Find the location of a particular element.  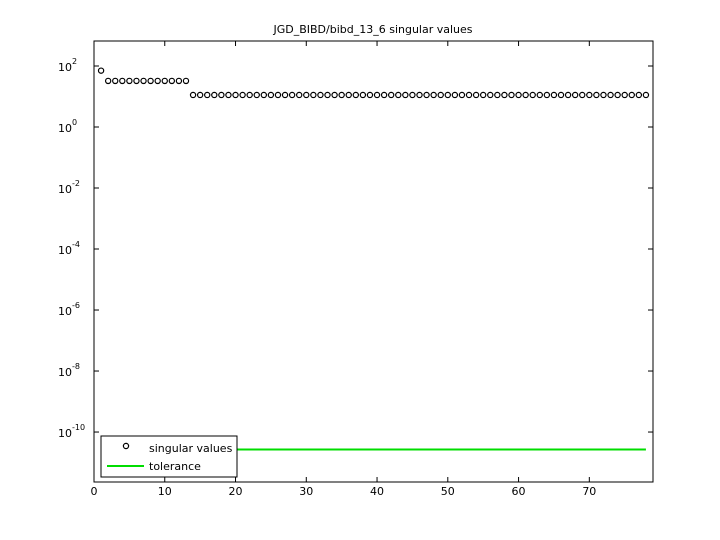

y-tick-label: 10⁰ is located at coordinates (67, 127).